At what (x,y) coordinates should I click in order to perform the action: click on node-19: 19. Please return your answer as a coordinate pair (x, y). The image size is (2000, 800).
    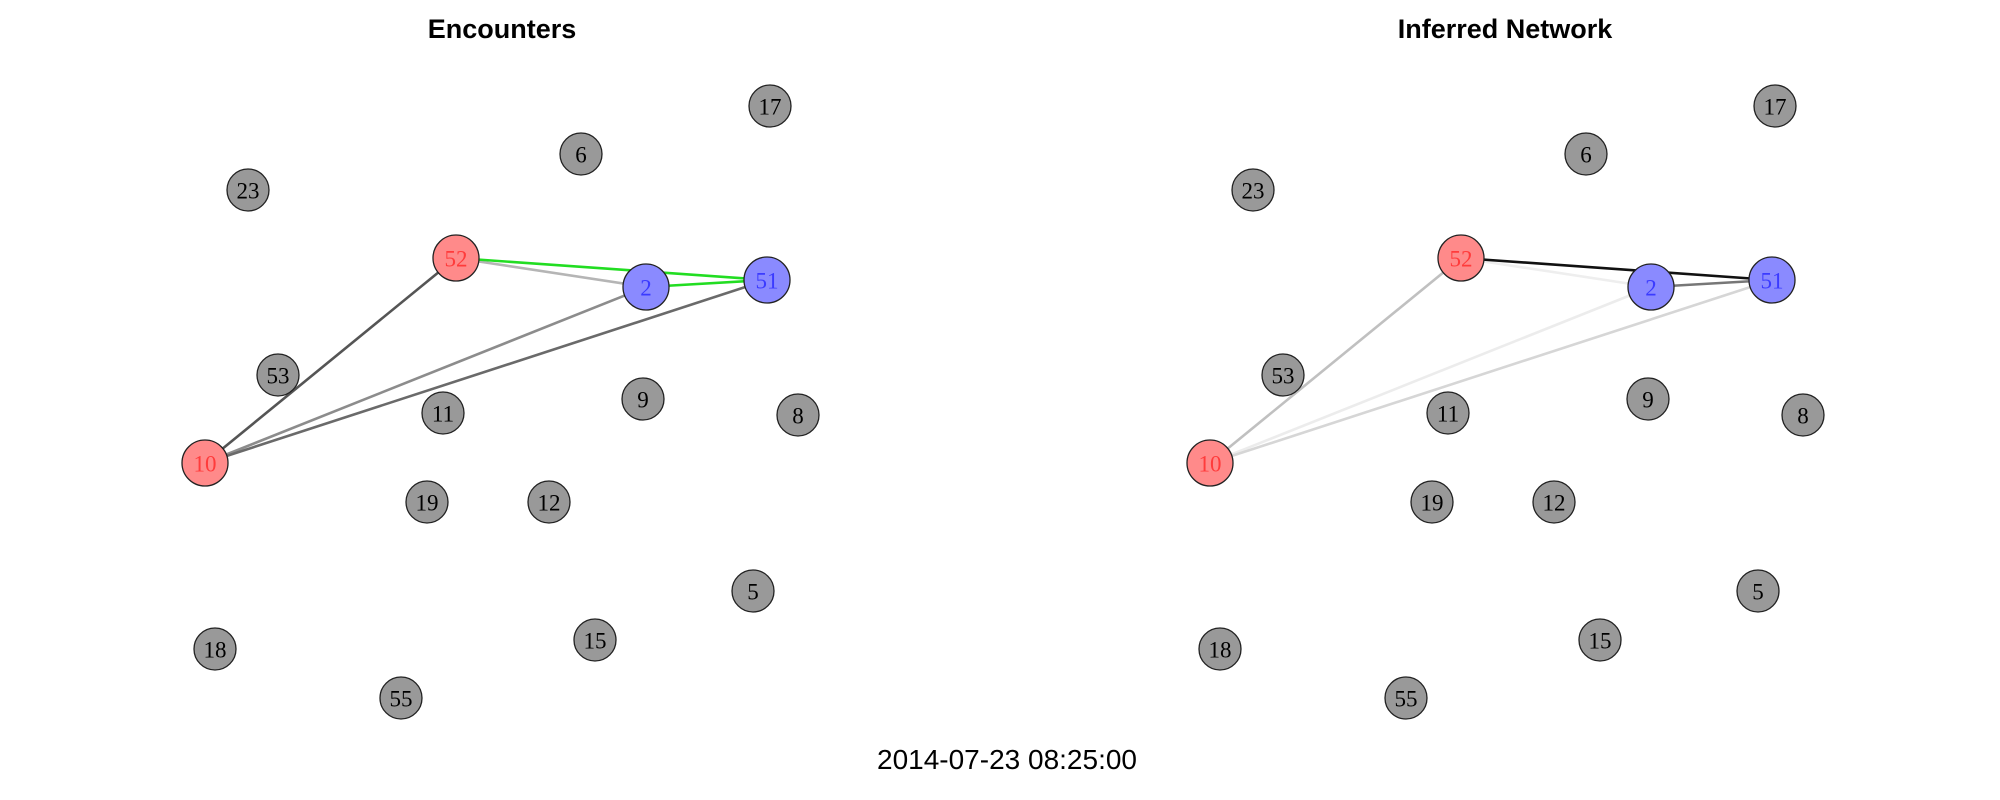
    Looking at the image, I should click on (1432, 502).